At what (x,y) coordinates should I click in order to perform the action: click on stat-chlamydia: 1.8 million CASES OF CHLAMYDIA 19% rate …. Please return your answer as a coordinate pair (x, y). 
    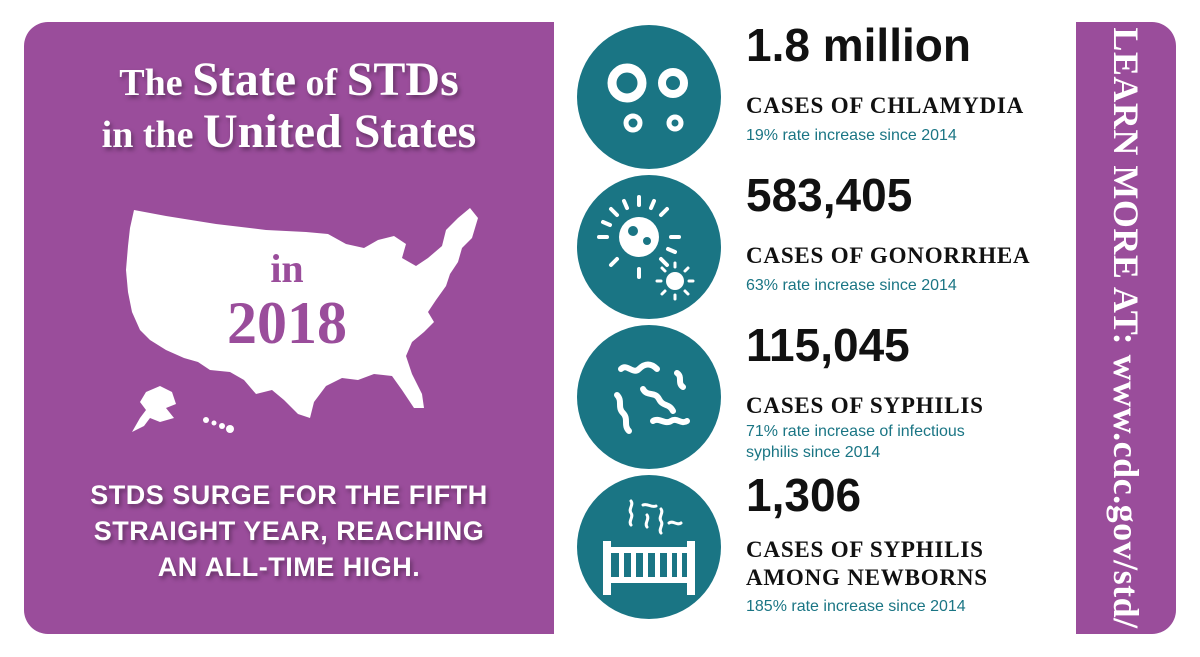
    Looking at the image, I should click on (815, 97).